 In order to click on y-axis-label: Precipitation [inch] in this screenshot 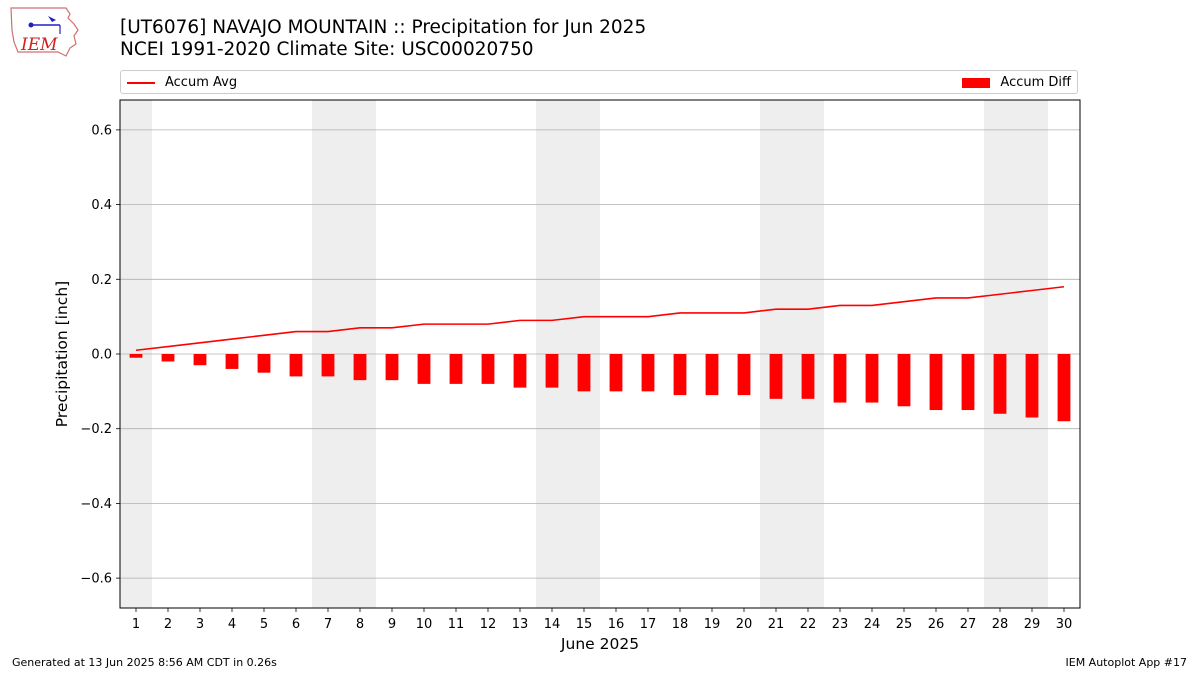, I will do `click(62, 354)`.